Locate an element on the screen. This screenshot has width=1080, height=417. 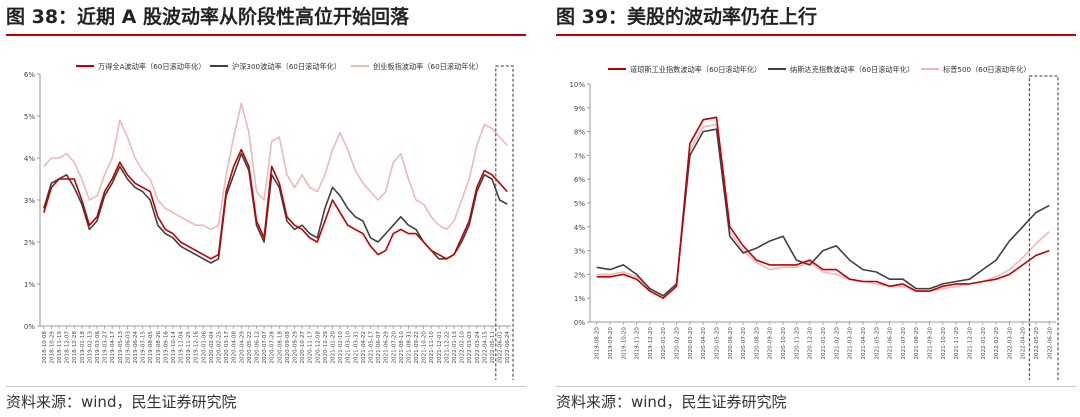
x-tick-label: 2019-02-13 is located at coordinates (90, 347).